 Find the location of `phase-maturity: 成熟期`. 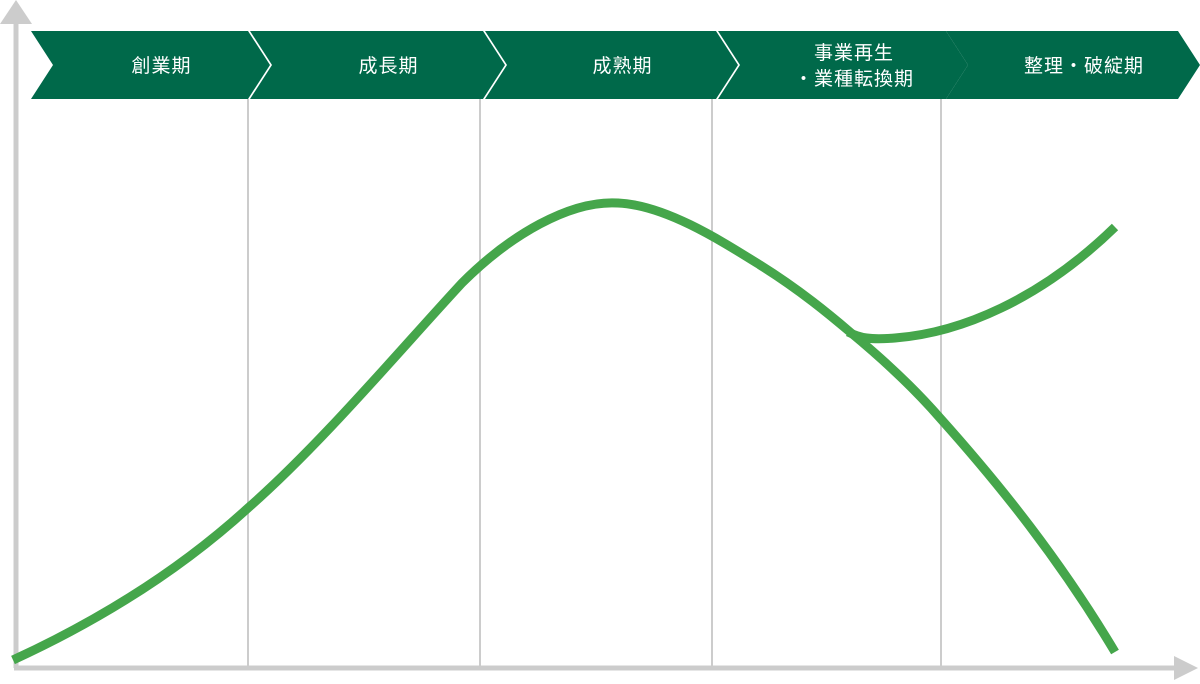

phase-maturity: 成熟期 is located at coordinates (611, 65).